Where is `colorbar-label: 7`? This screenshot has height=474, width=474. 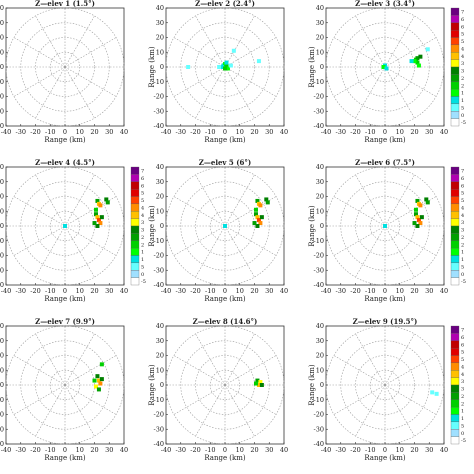 colorbar-label: 7 is located at coordinates (142, 172).